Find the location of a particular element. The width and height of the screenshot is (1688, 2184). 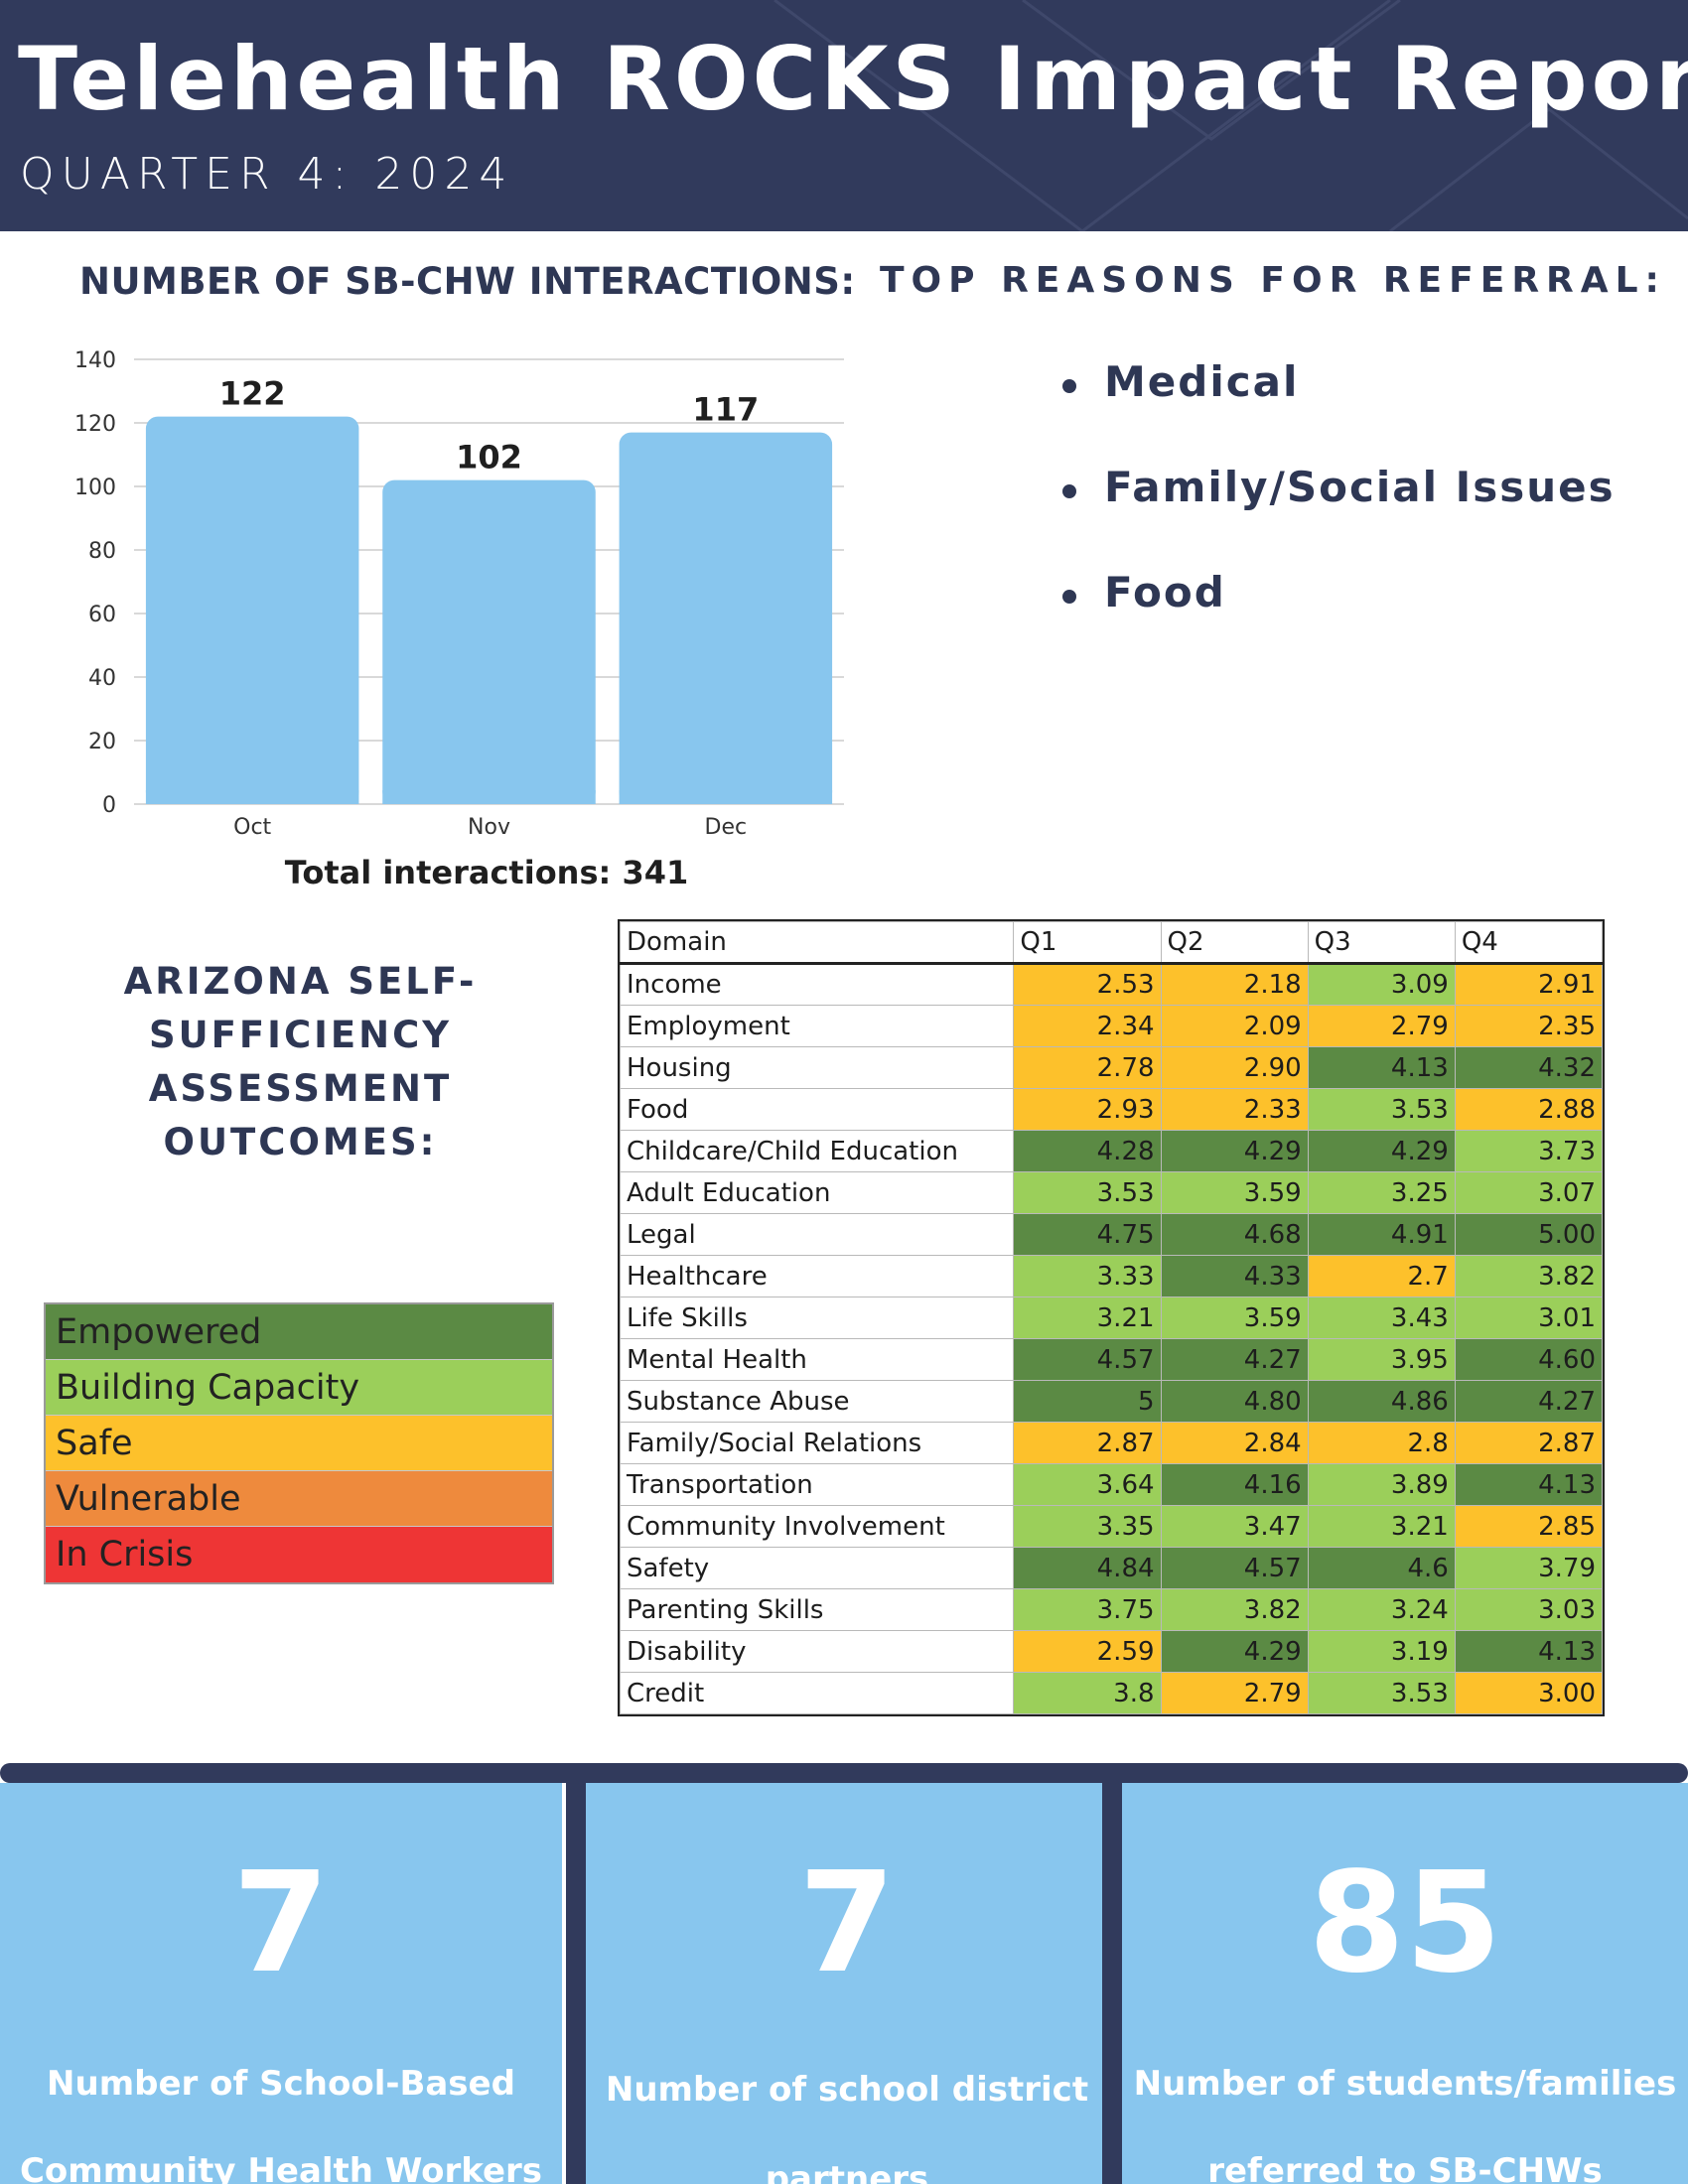

score-cell: 3.47 is located at coordinates (1234, 1526).